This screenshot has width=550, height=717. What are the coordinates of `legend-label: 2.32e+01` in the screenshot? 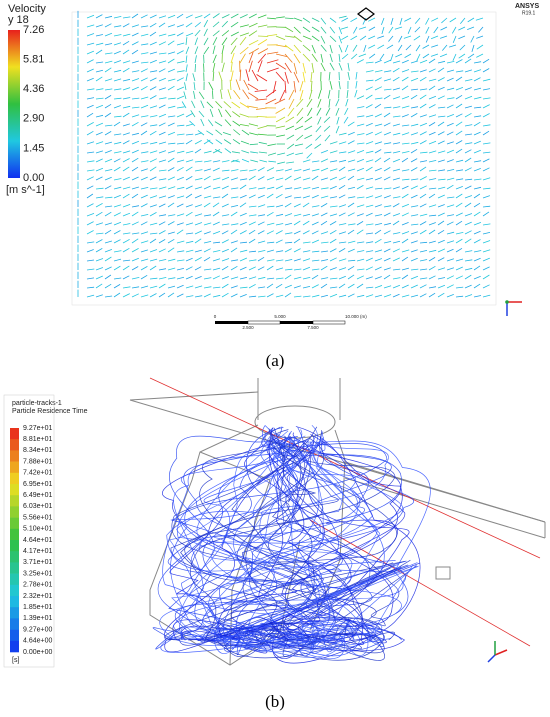 It's located at (37, 596).